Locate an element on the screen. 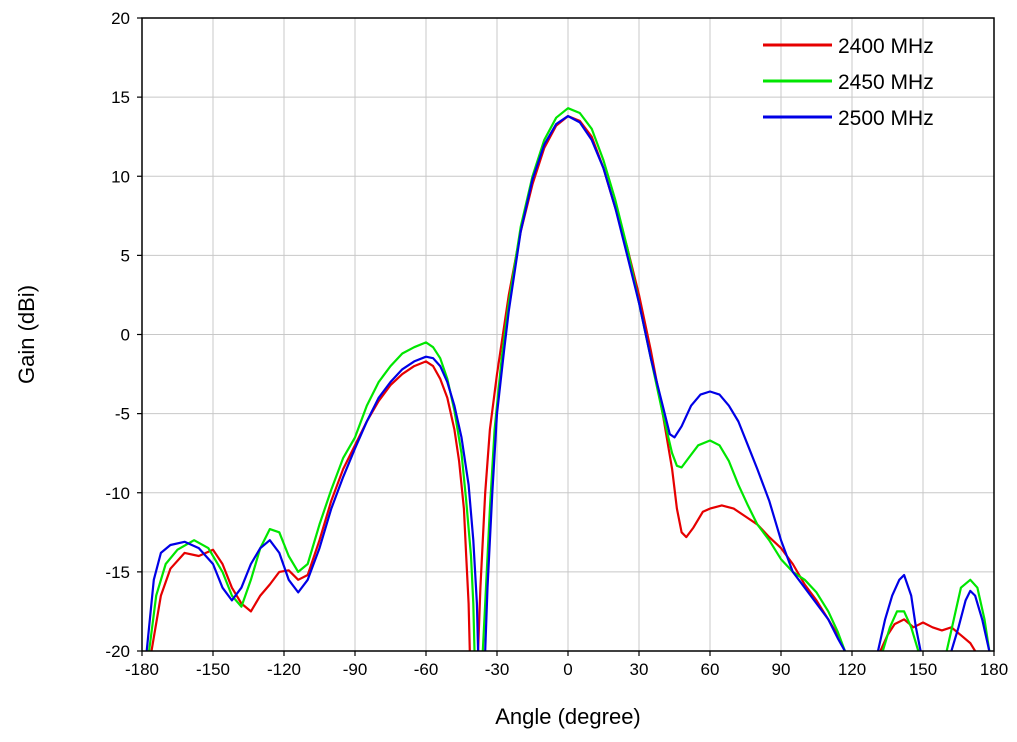 The image size is (1017, 742). x-tick-label: -90 is located at coordinates (355, 669).